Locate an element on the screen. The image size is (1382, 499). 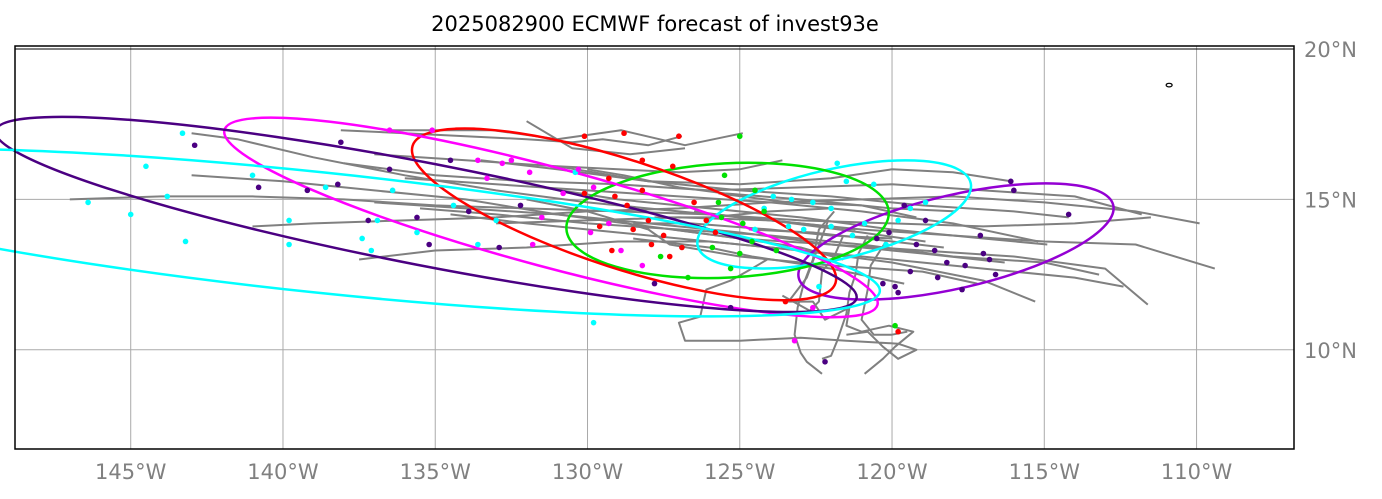
lat-tick-label: 10°N is located at coordinates (1330, 351).